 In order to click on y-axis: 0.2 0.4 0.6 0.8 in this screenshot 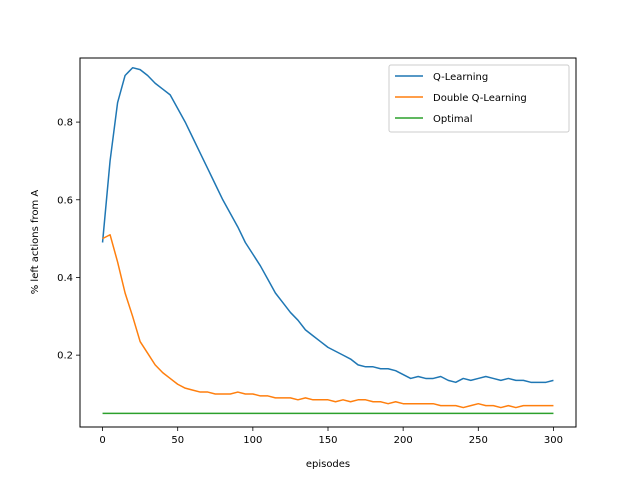, I will do `click(68, 240)`.